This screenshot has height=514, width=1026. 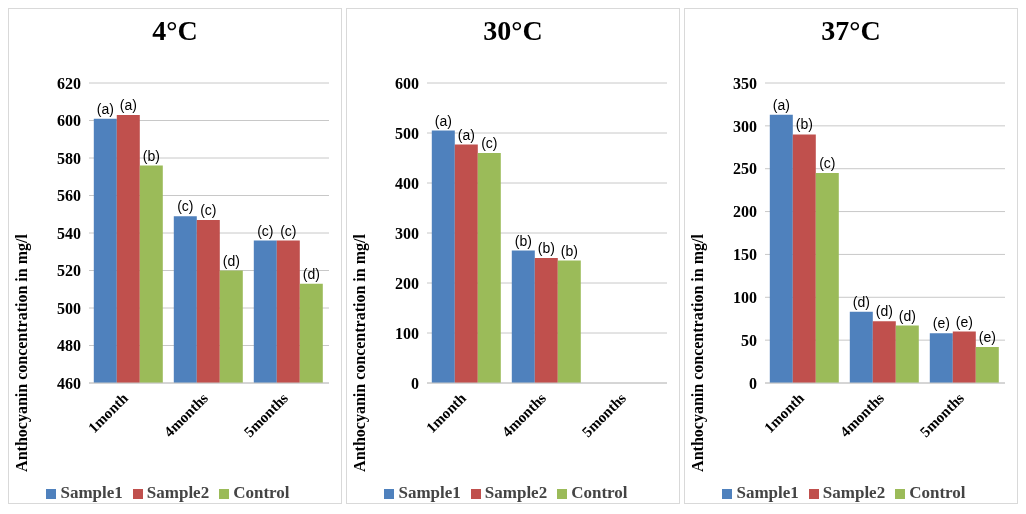 What do you see at coordinates (745, 255) in the screenshot?
I see `y-tick-label: 150` at bounding box center [745, 255].